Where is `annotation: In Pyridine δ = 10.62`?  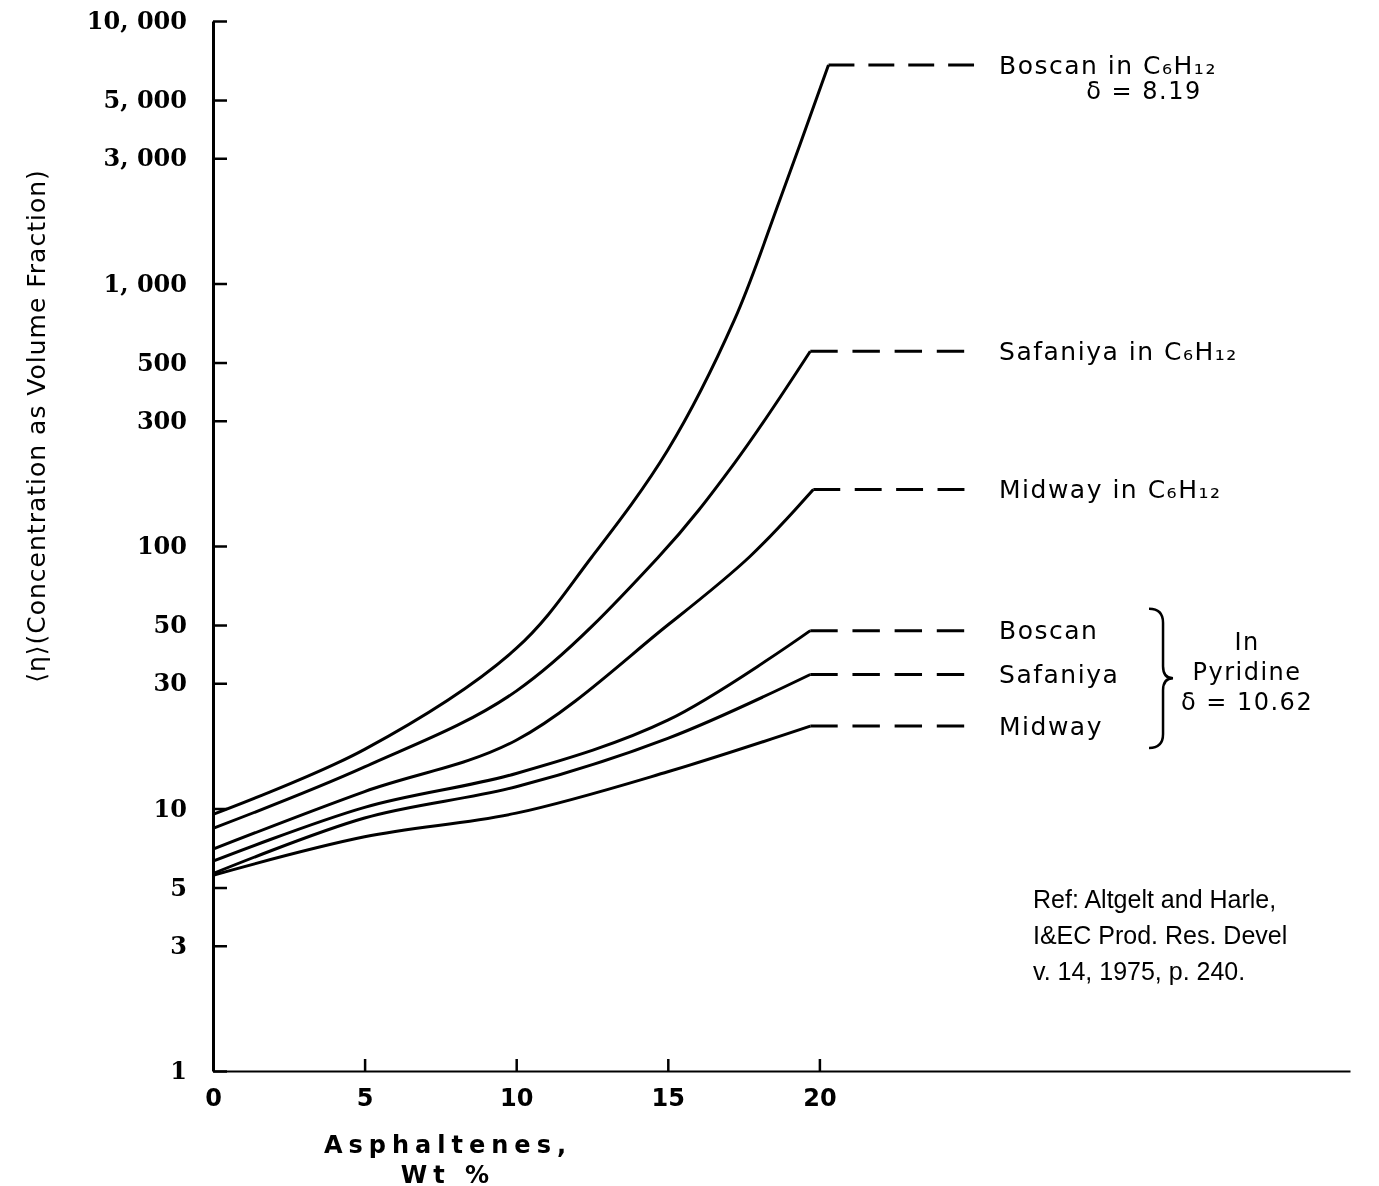 annotation: In Pyridine δ = 10.62 is located at coordinates (1247, 672).